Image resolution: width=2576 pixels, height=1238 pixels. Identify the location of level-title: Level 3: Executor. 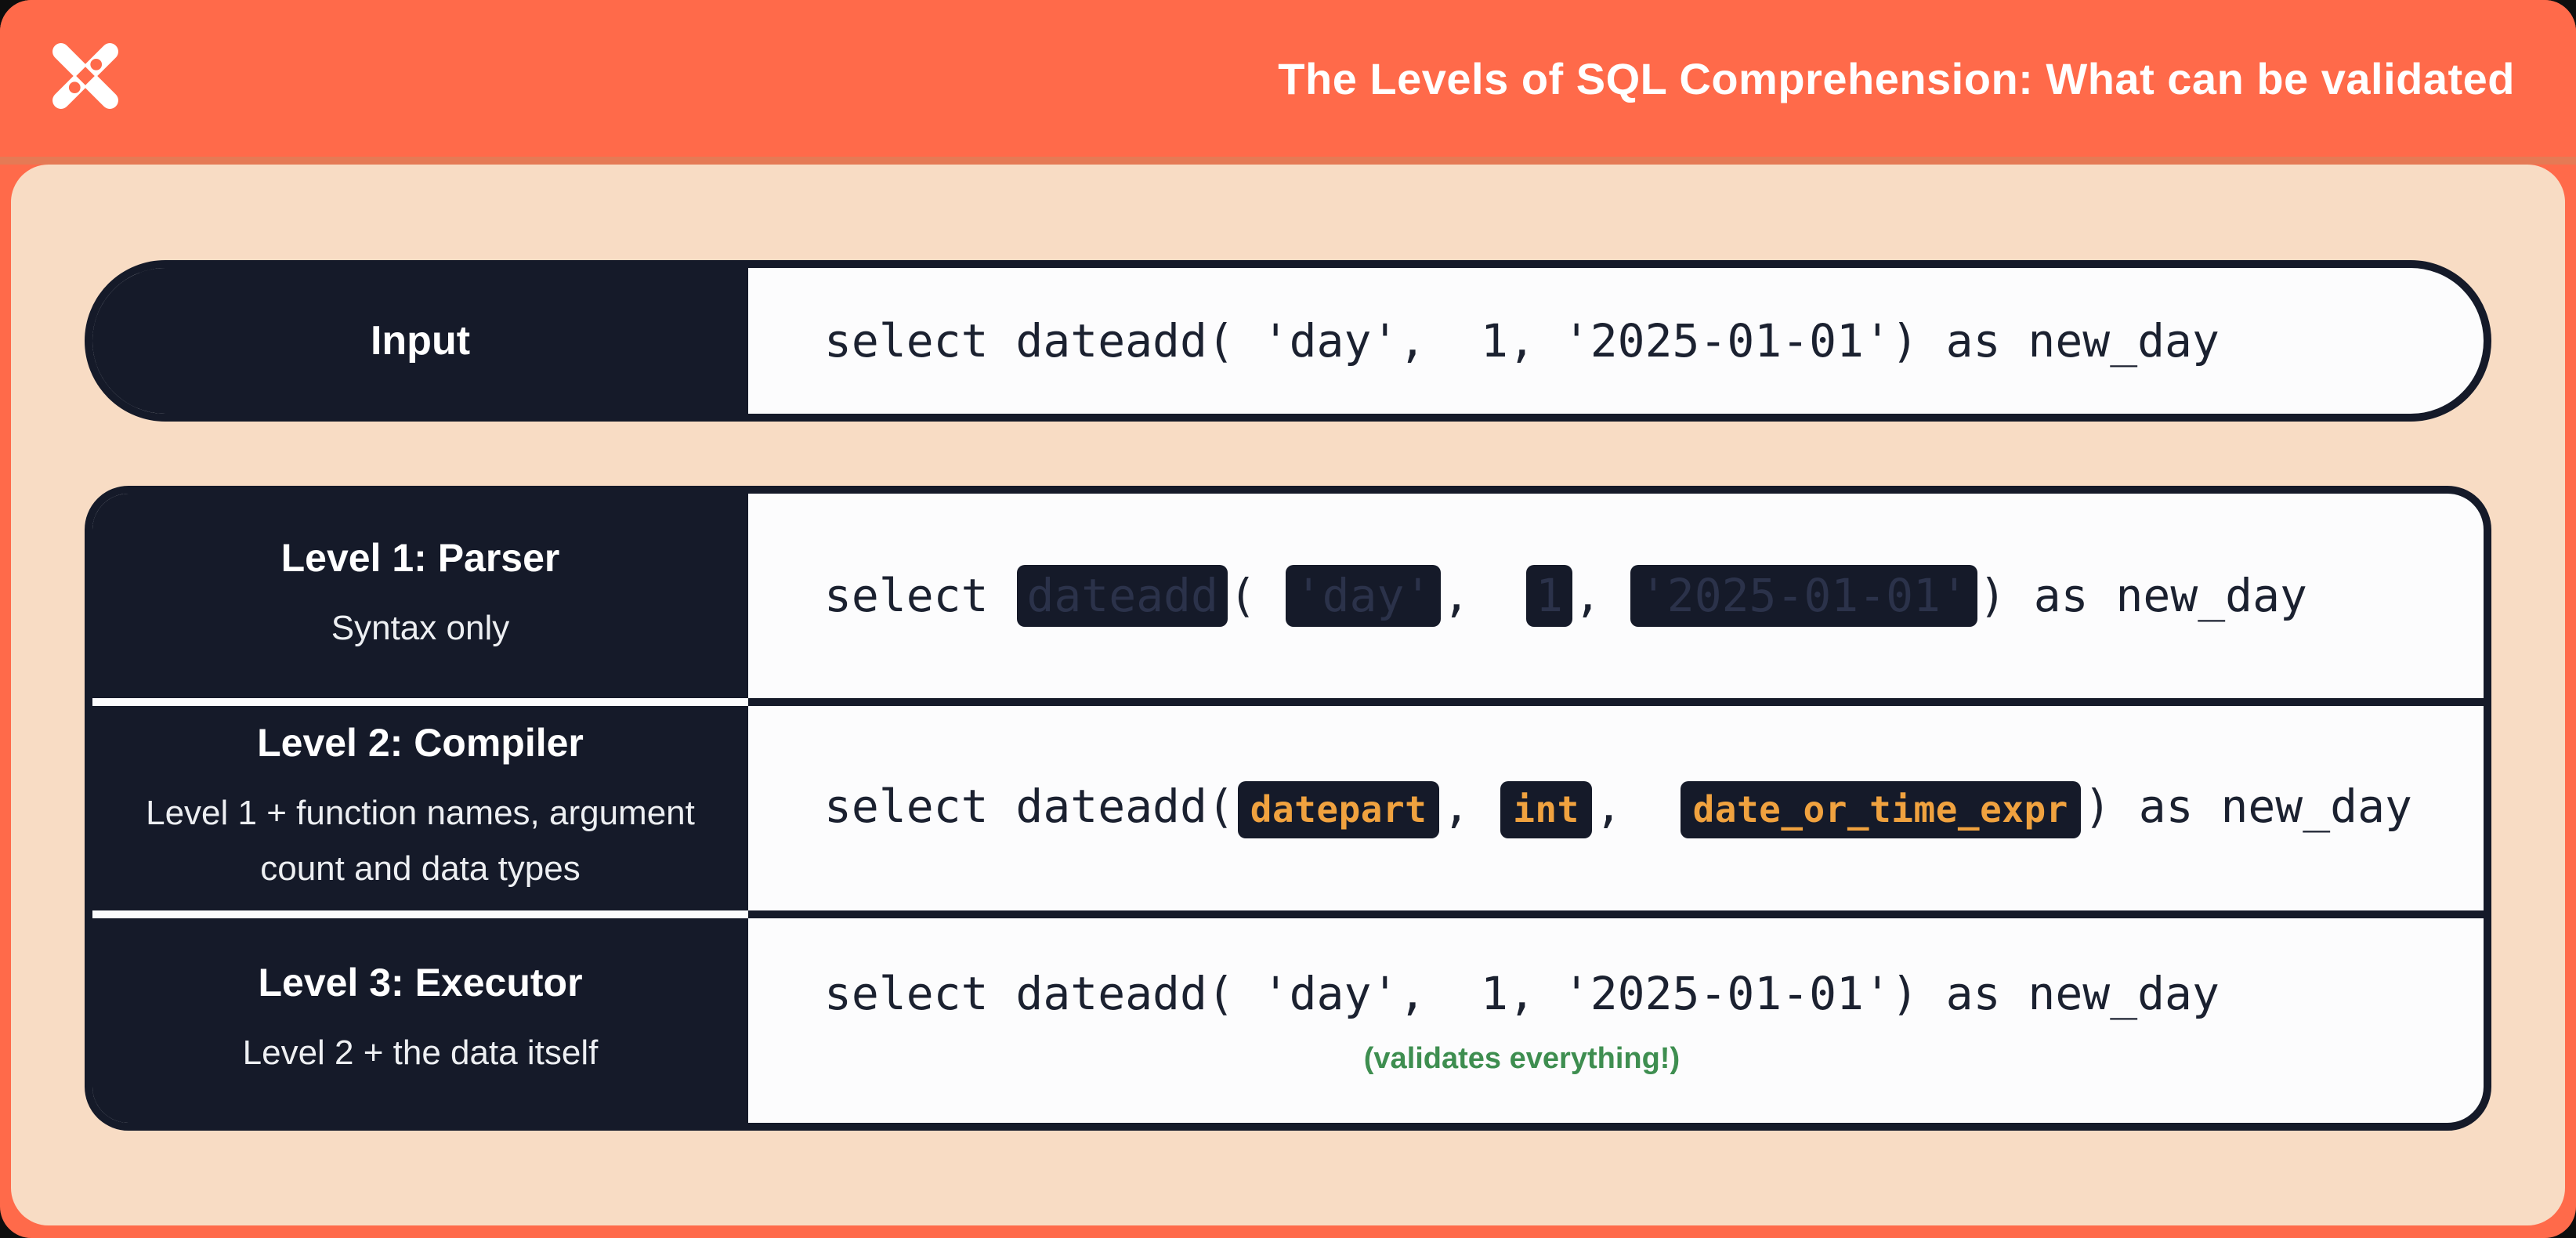
(421, 983).